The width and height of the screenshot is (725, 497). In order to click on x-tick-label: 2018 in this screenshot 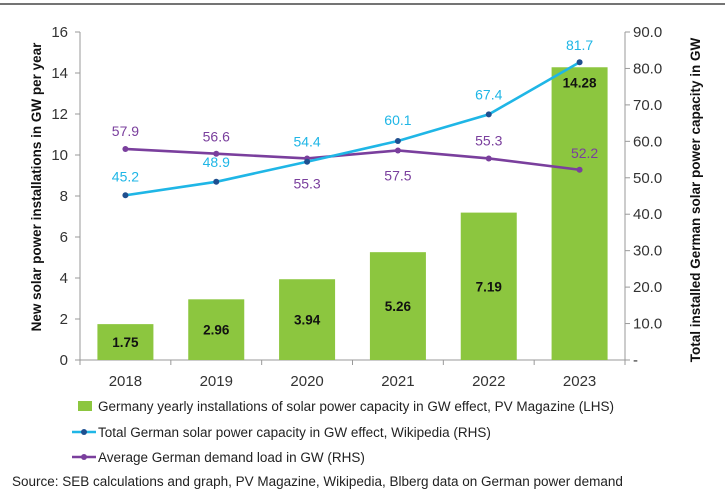, I will do `click(125, 381)`.